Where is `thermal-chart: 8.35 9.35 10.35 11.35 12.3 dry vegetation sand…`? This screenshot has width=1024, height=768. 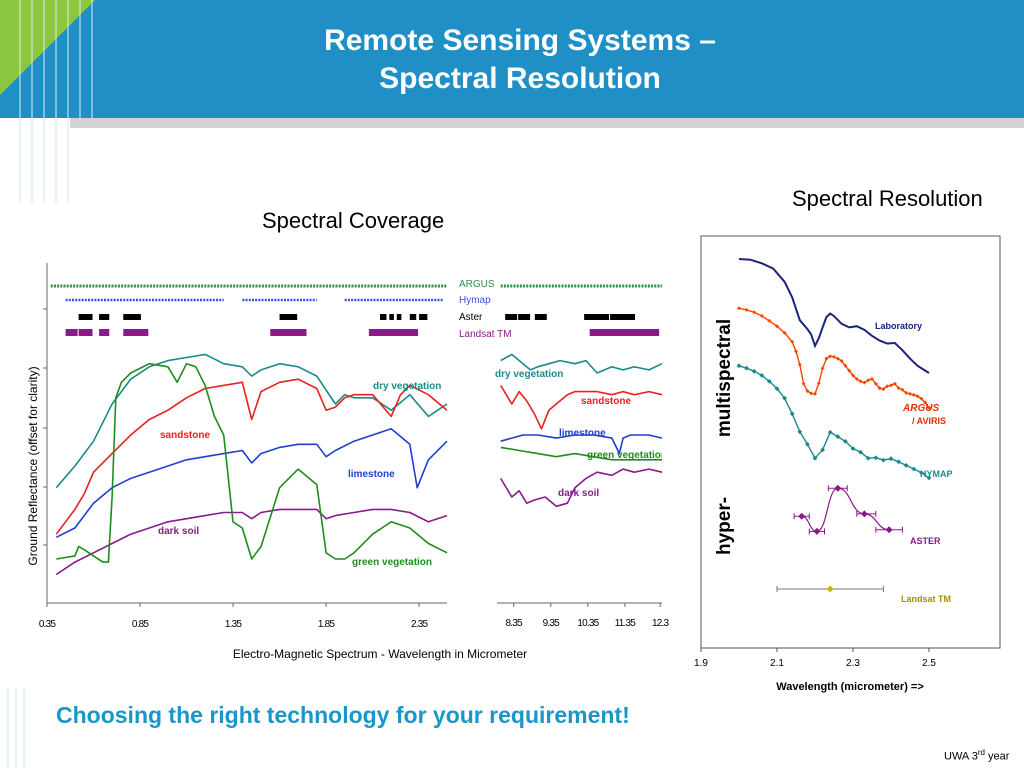 thermal-chart: 8.35 9.35 10.35 11.35 12.3 dry vegetation sand… is located at coordinates (590, 439).